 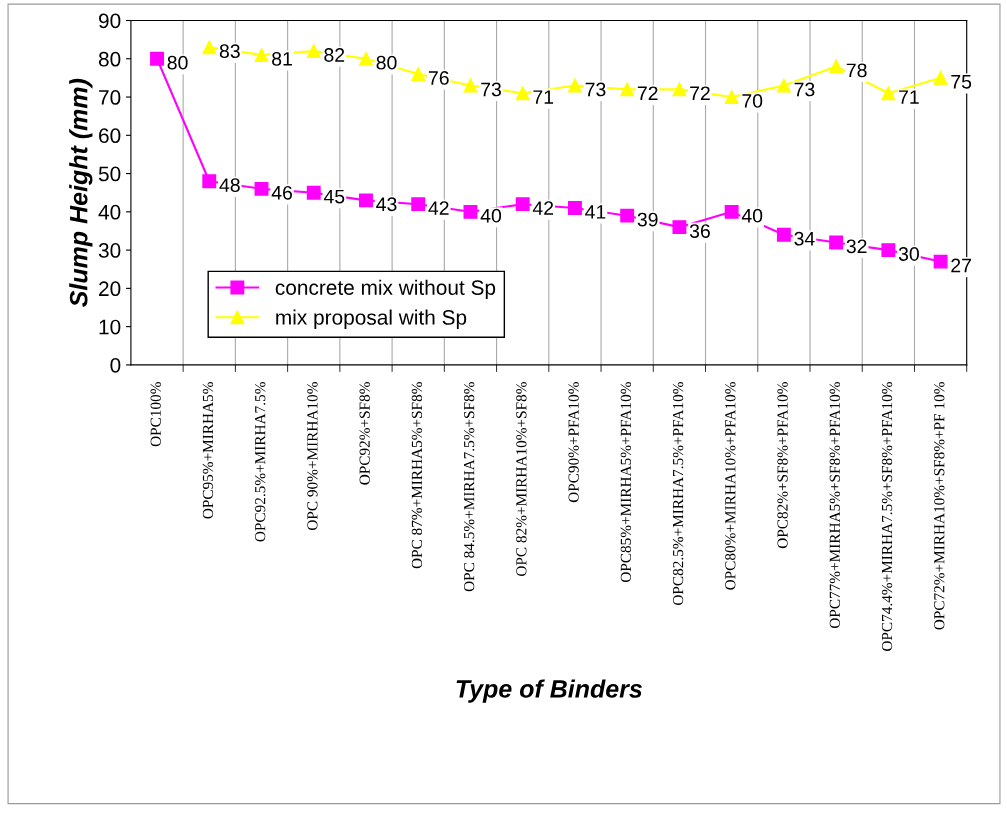 I want to click on x-tick-label: OPC 90%+MIRHA10%, so click(x=312, y=456).